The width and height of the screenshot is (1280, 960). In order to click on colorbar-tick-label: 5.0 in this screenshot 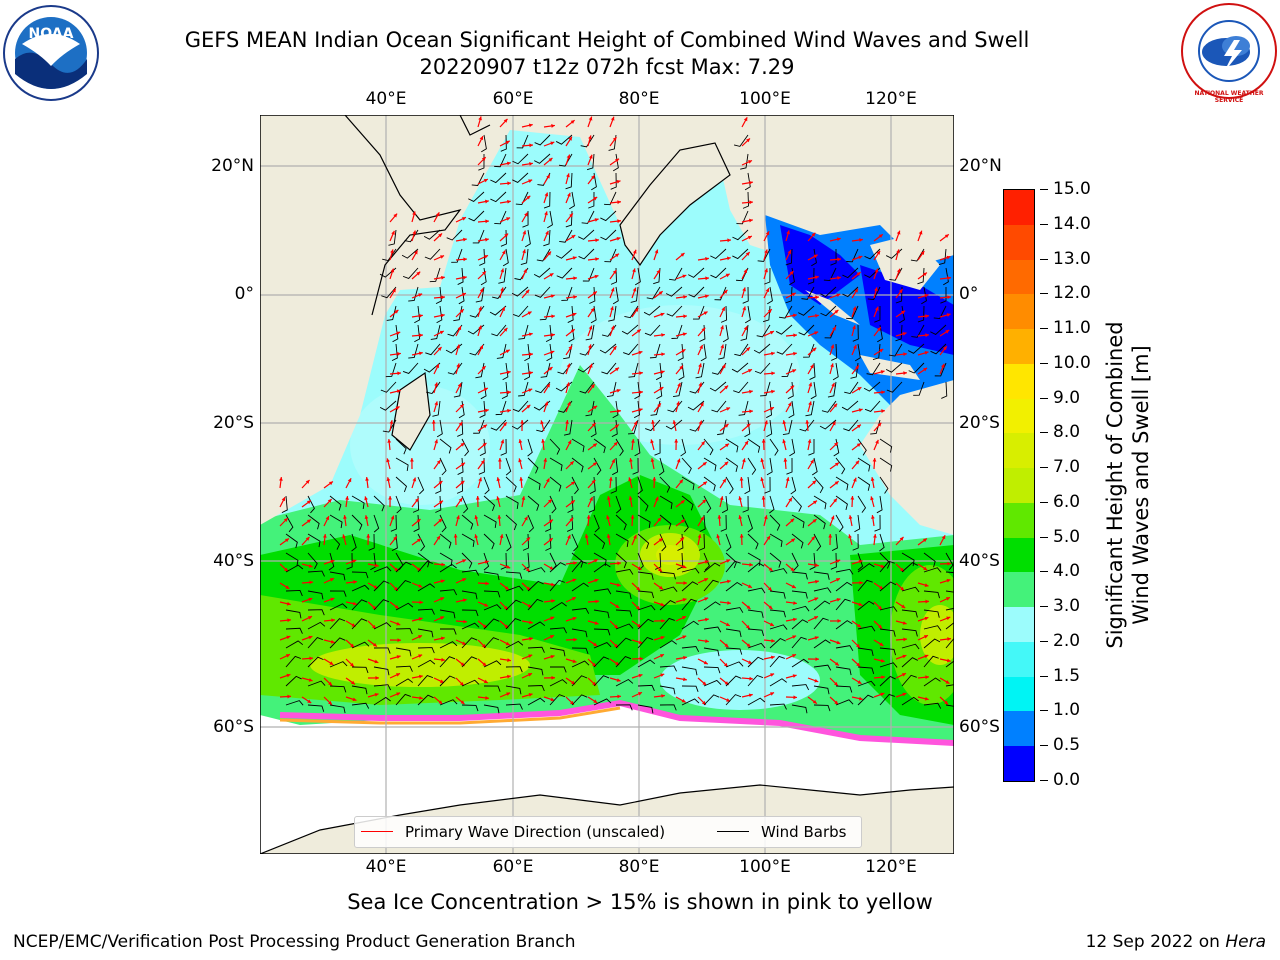, I will do `click(1067, 536)`.